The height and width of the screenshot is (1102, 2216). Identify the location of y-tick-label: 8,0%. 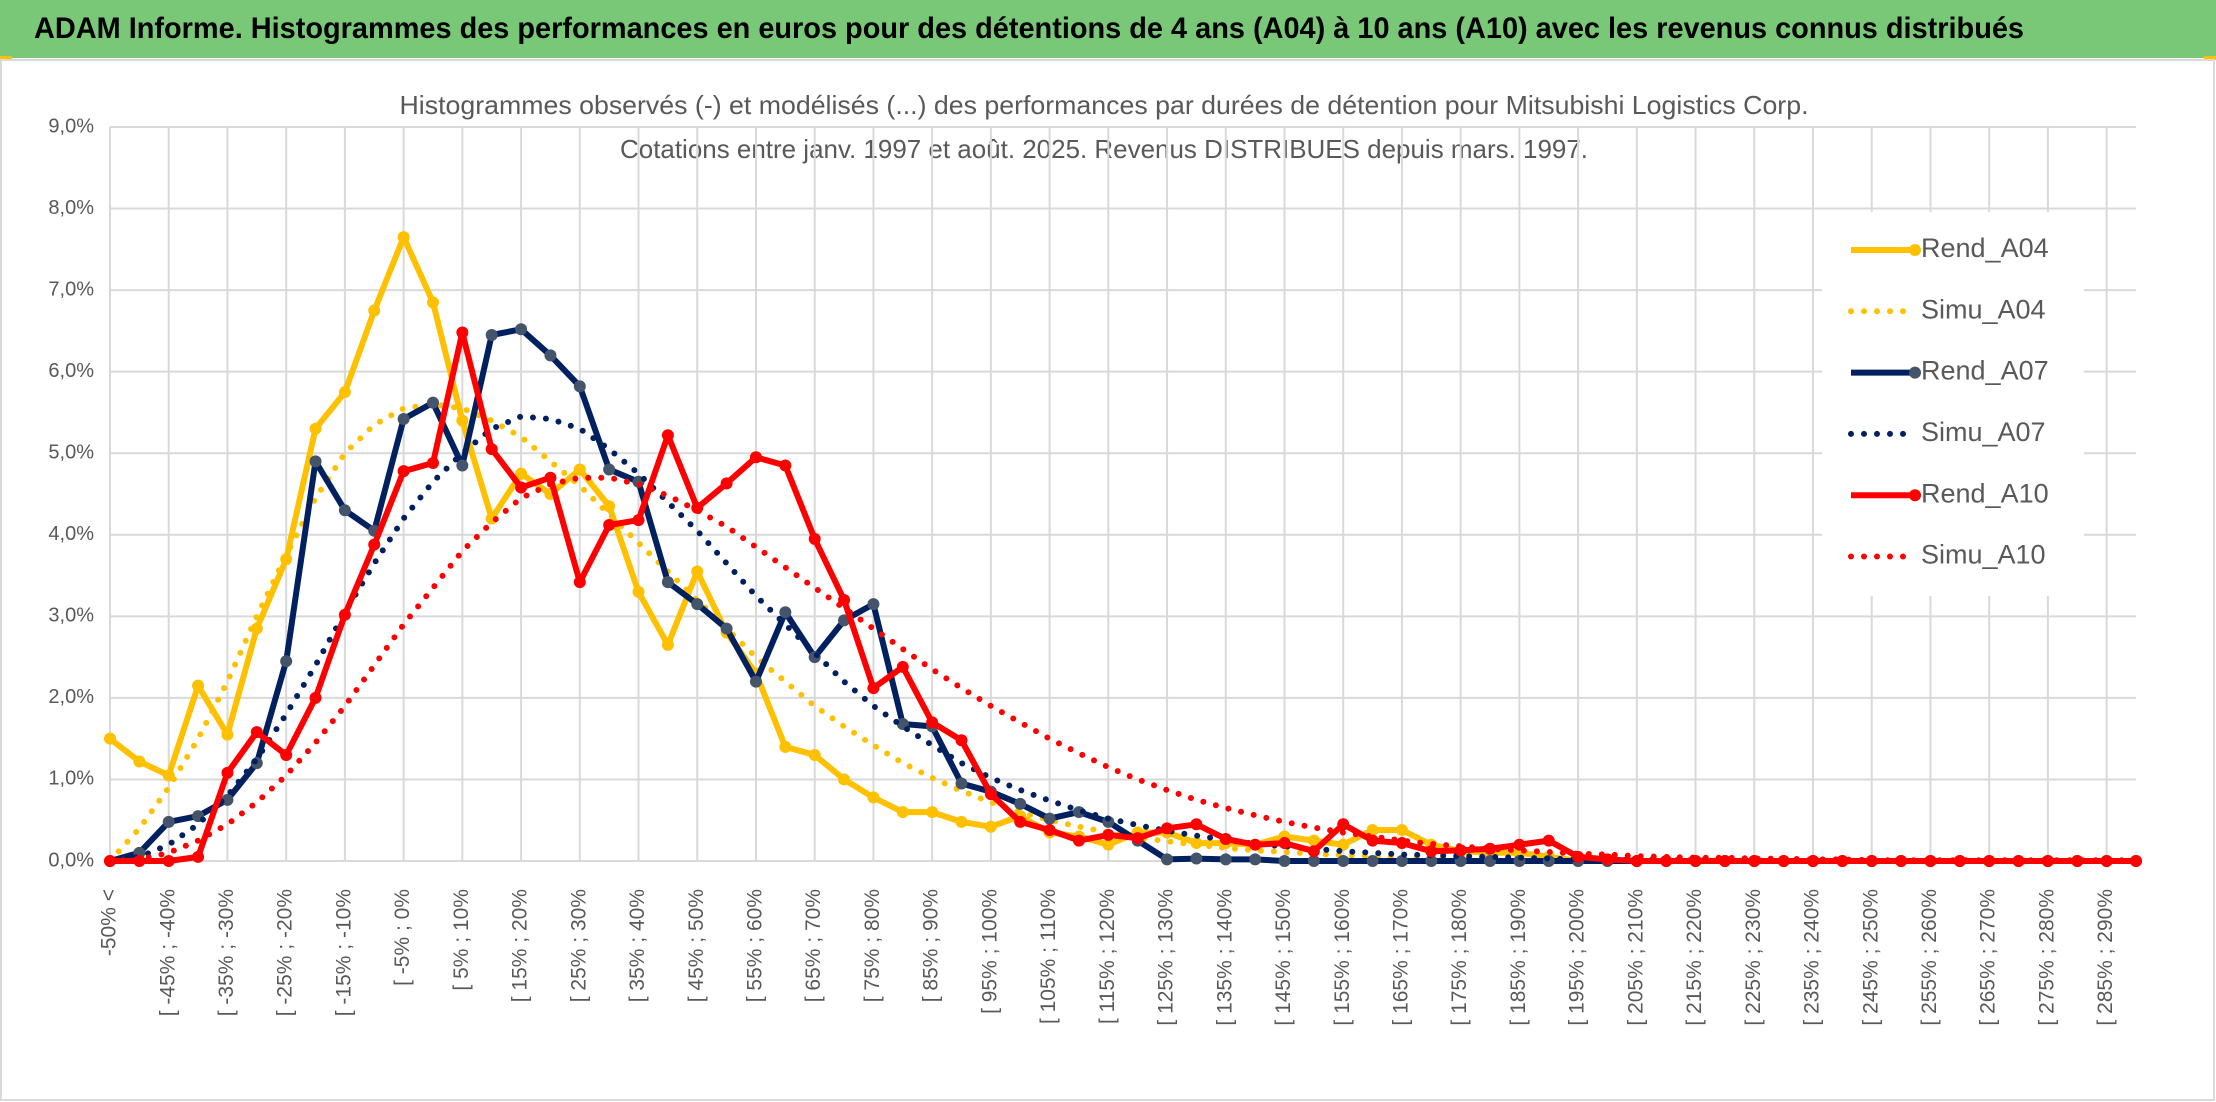
(71, 208).